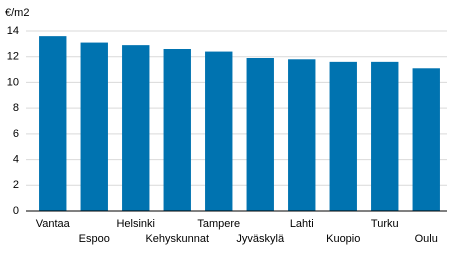  I want to click on y-axis-label: €/m2, so click(17, 13).